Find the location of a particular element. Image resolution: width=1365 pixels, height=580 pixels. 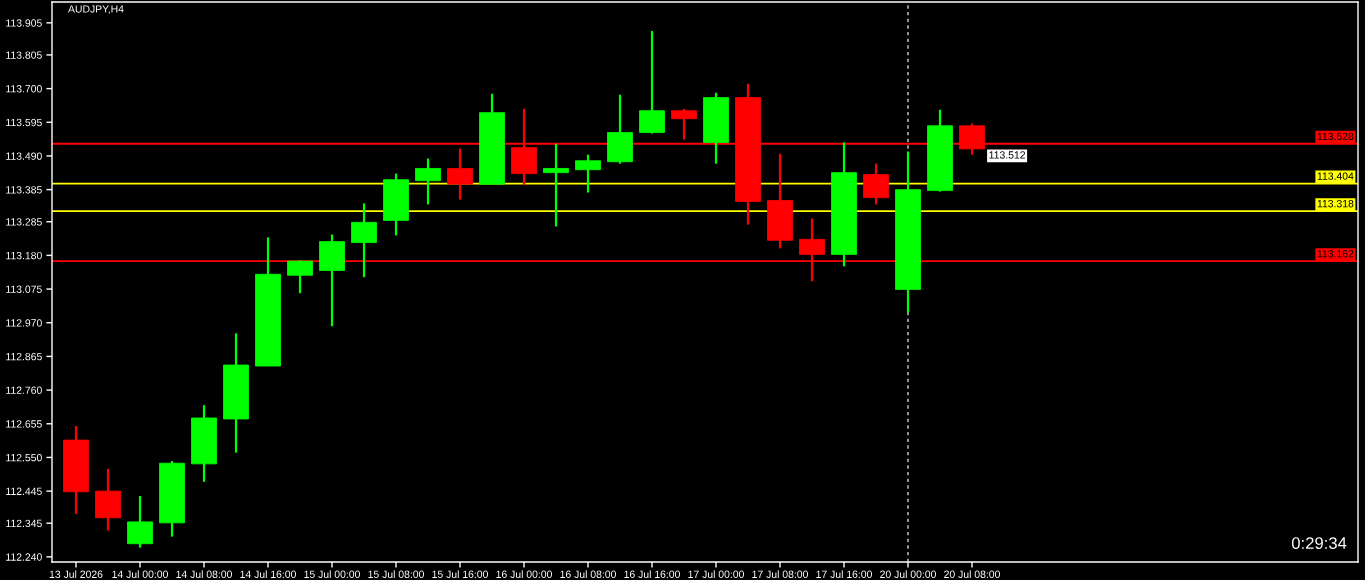

ref-line-label: 113.318 is located at coordinates (1335, 204).